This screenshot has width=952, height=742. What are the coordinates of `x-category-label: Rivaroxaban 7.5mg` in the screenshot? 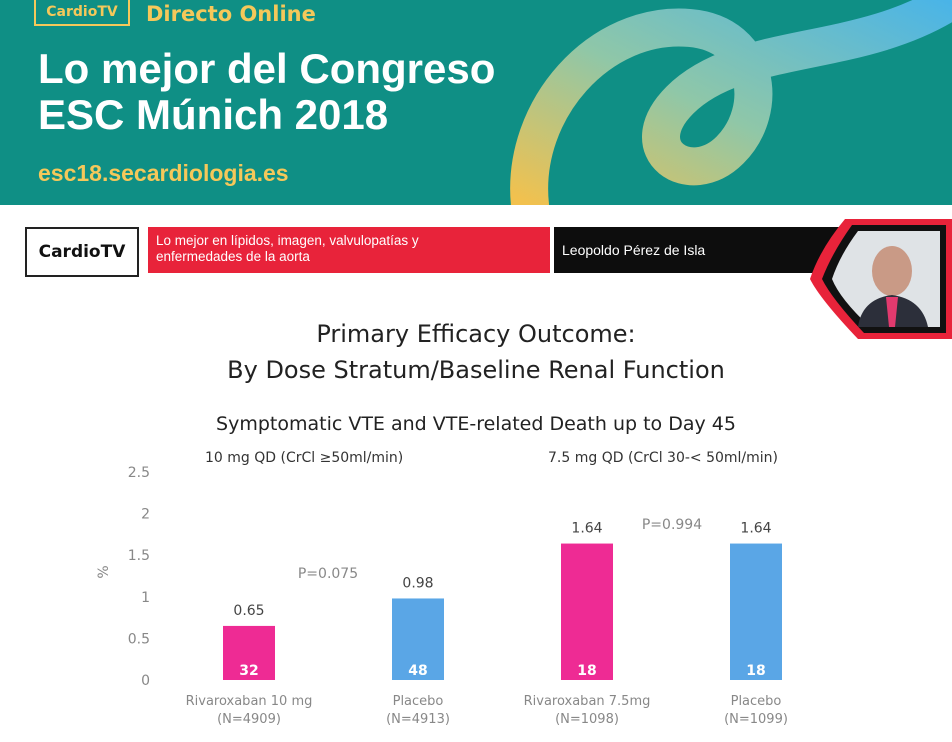 It's located at (587, 701).